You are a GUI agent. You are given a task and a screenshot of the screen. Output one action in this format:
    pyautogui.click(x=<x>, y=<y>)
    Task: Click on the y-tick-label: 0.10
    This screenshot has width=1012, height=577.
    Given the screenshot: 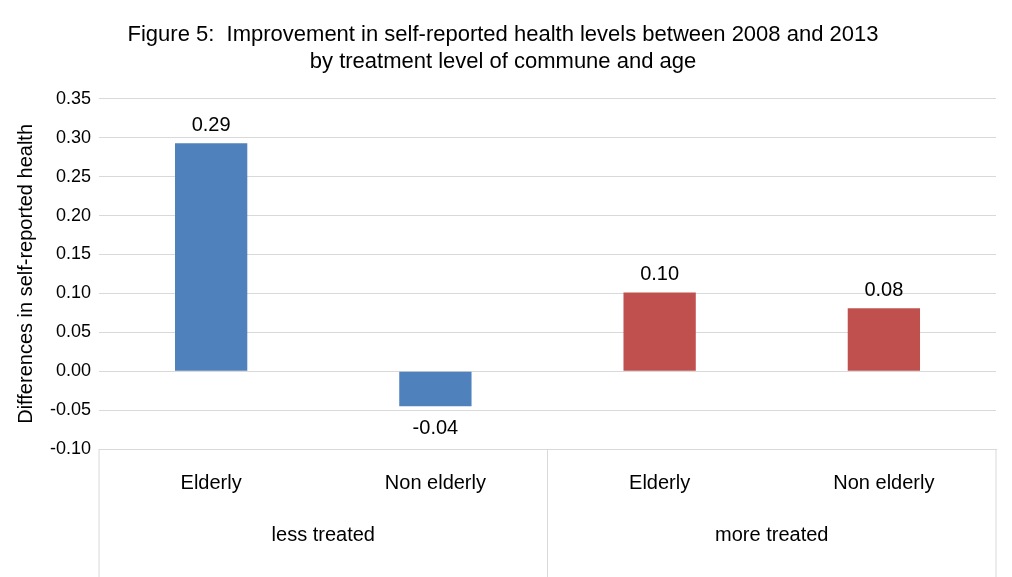 What is the action you would take?
    pyautogui.click(x=73, y=292)
    